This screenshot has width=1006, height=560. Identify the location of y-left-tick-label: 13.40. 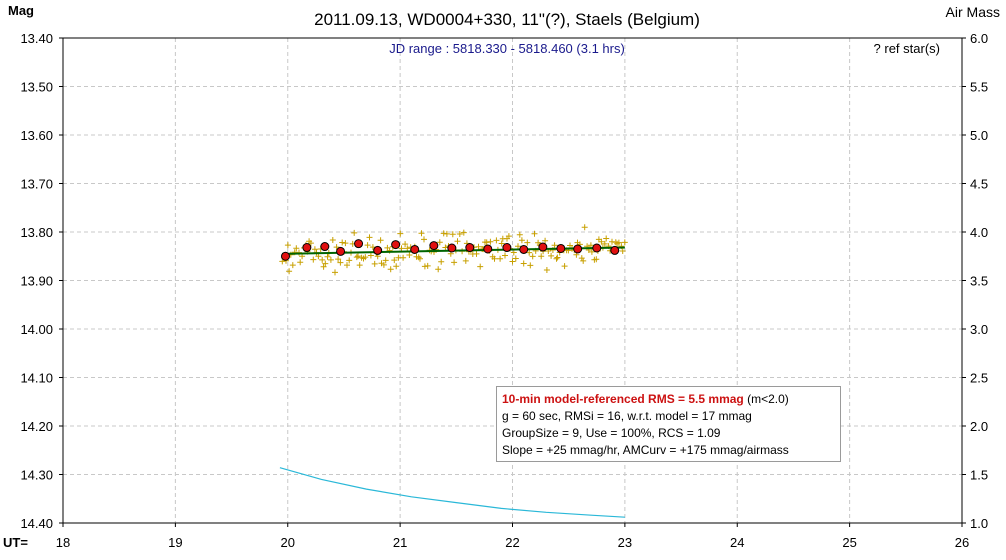
(36, 38).